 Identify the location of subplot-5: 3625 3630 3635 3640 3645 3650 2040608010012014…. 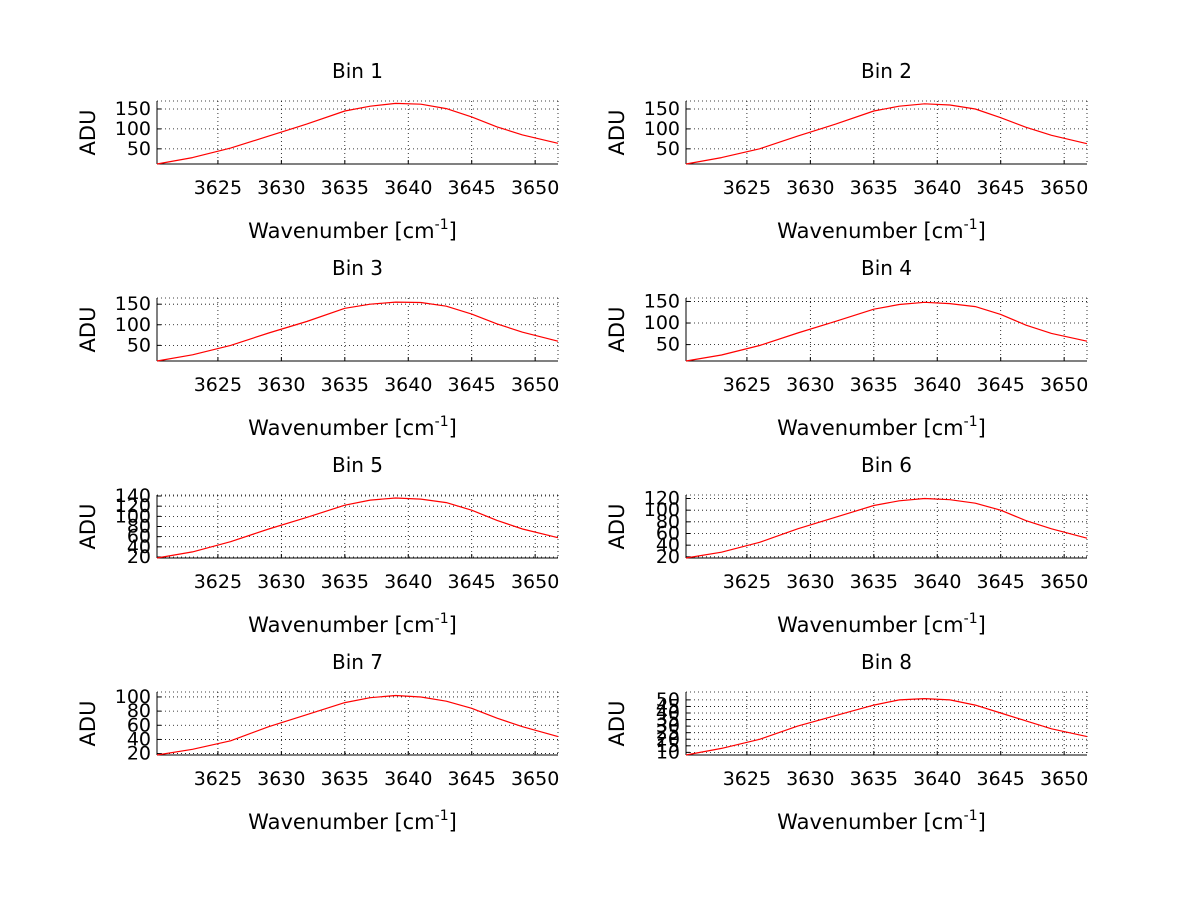
(317, 545).